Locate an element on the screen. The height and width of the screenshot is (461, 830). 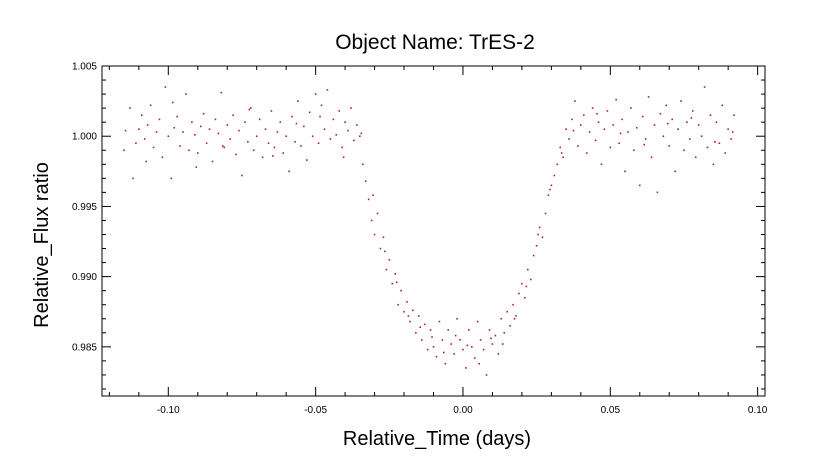
x-tick-label: -0.10 is located at coordinates (168, 410).